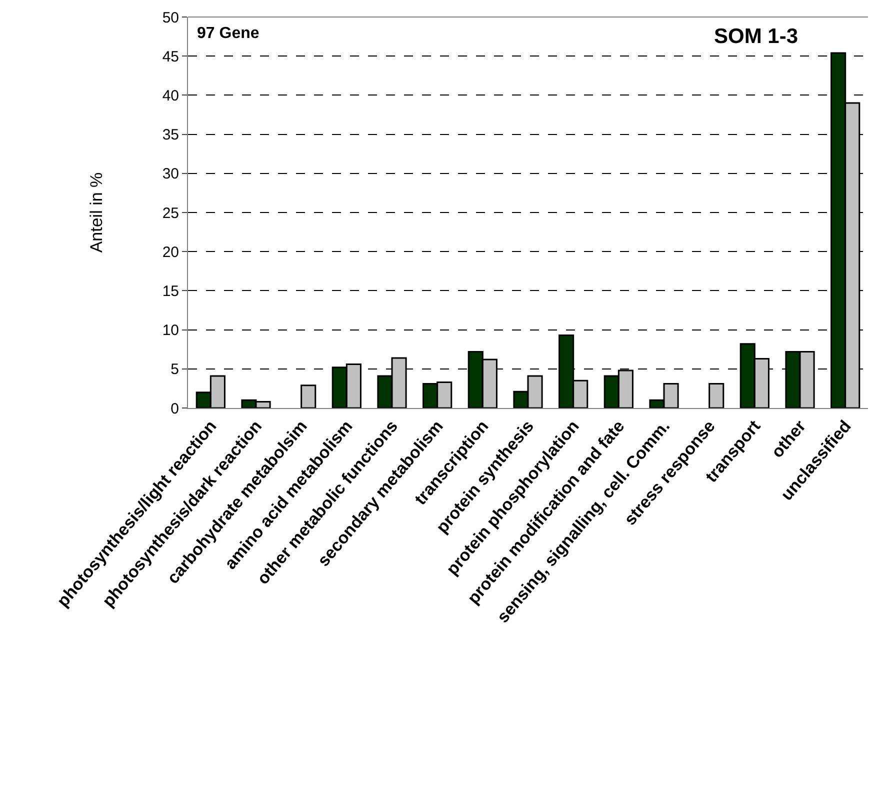 The width and height of the screenshot is (872, 805). Describe the element at coordinates (170, 95) in the screenshot. I see `y-tick-label: 40` at that location.